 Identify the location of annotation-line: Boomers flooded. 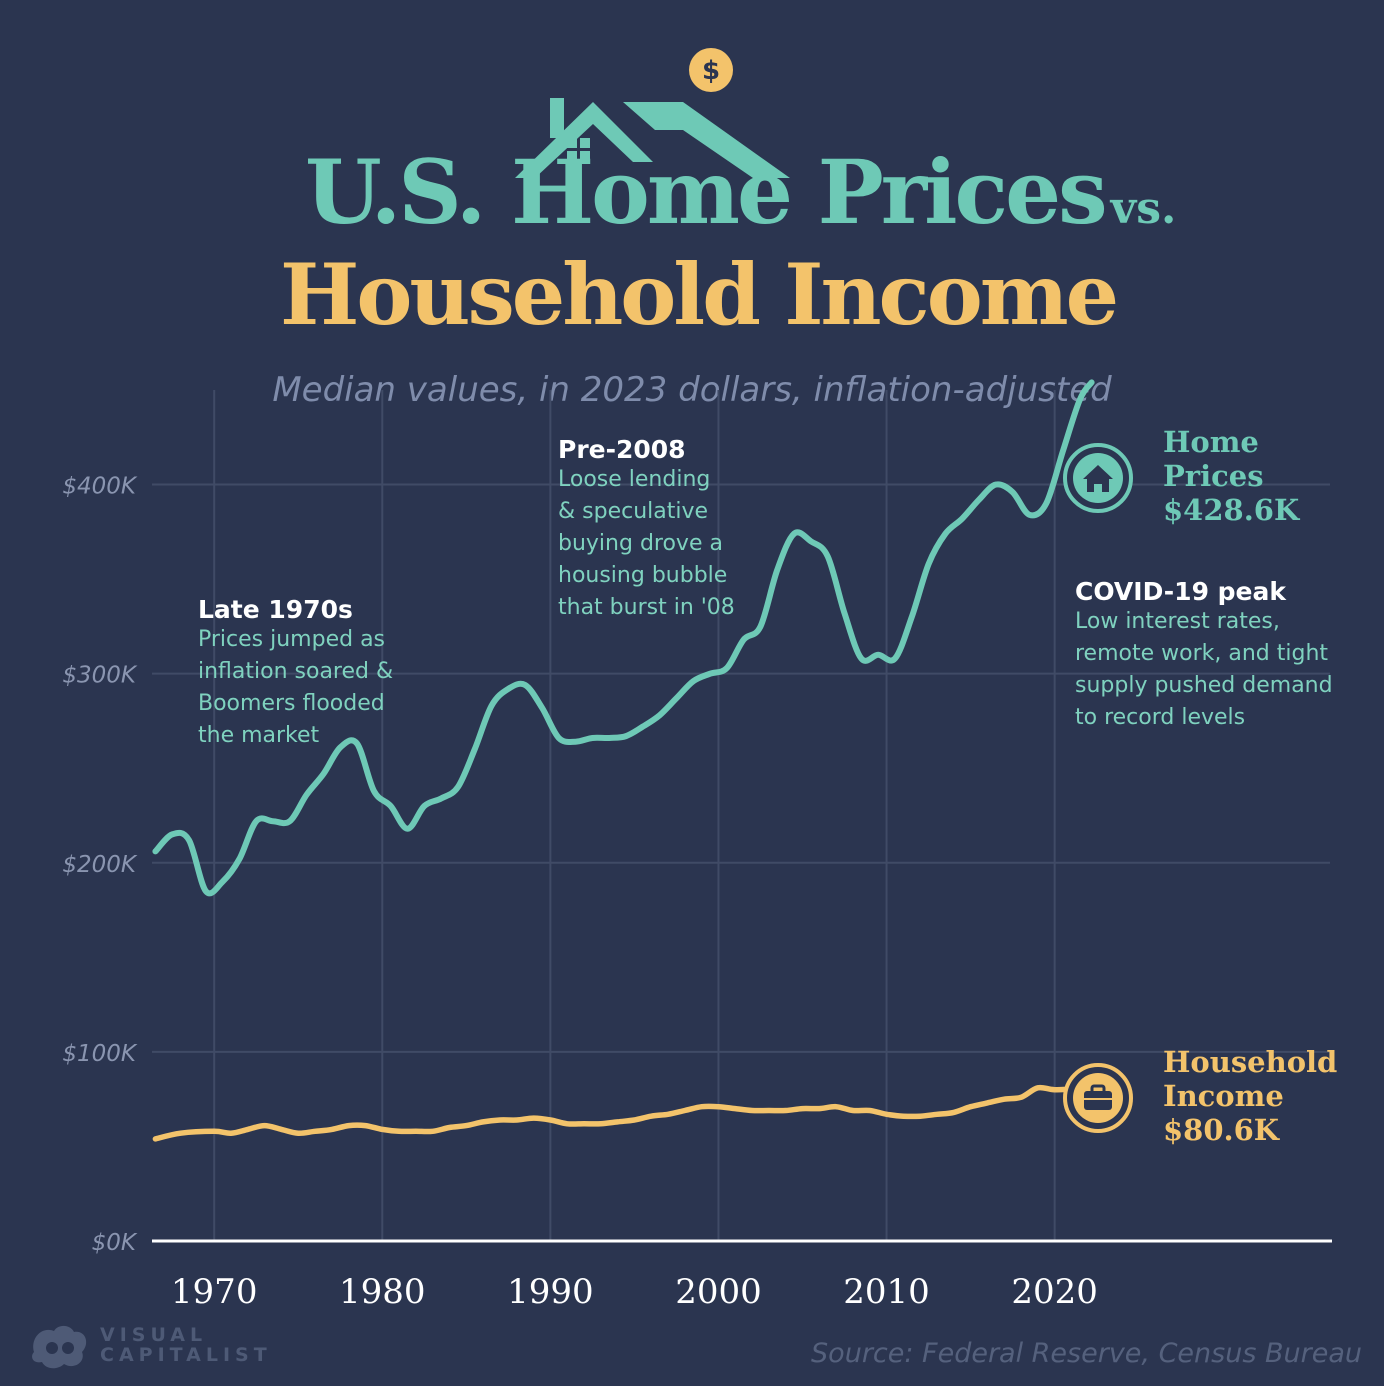
(291, 703).